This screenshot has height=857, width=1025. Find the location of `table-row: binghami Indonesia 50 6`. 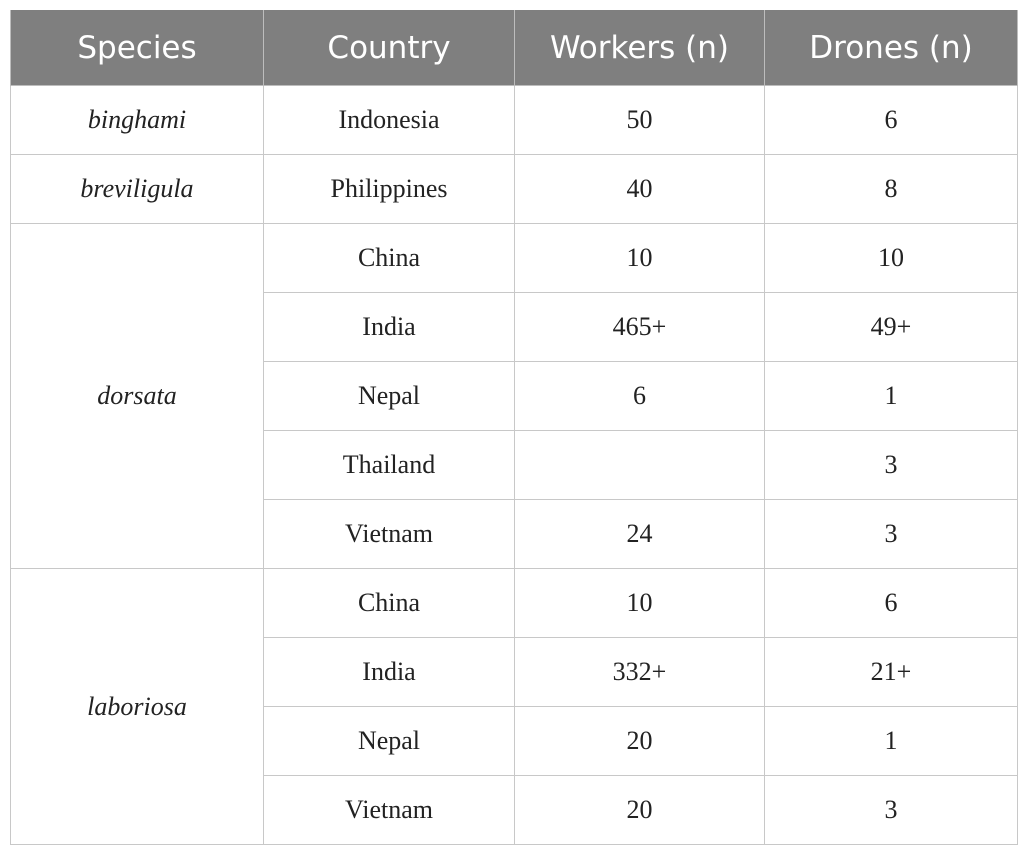

table-row: binghami Indonesia 50 6 is located at coordinates (514, 120).